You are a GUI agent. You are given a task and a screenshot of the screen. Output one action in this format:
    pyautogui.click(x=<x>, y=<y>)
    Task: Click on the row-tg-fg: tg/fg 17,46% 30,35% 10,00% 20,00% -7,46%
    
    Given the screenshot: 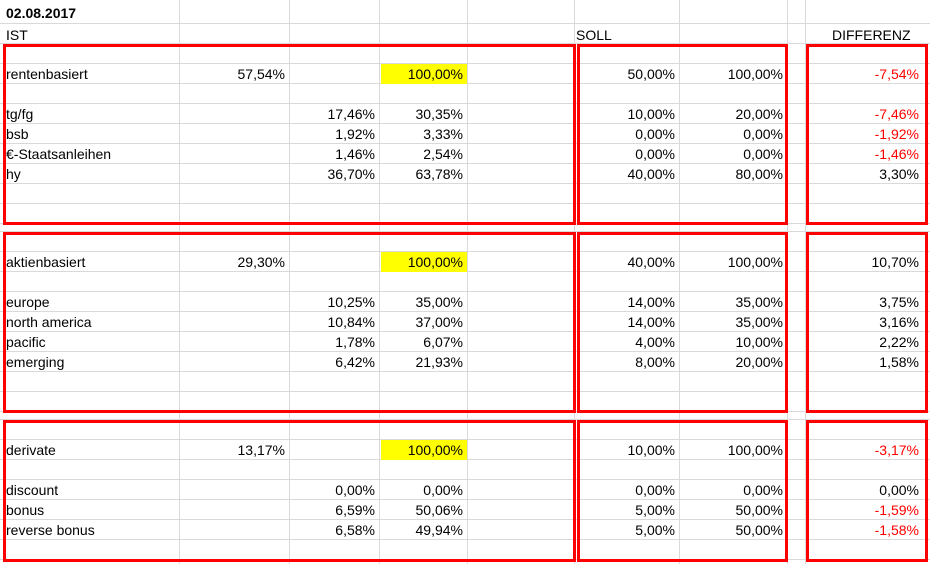 What is the action you would take?
    pyautogui.click(x=465, y=114)
    